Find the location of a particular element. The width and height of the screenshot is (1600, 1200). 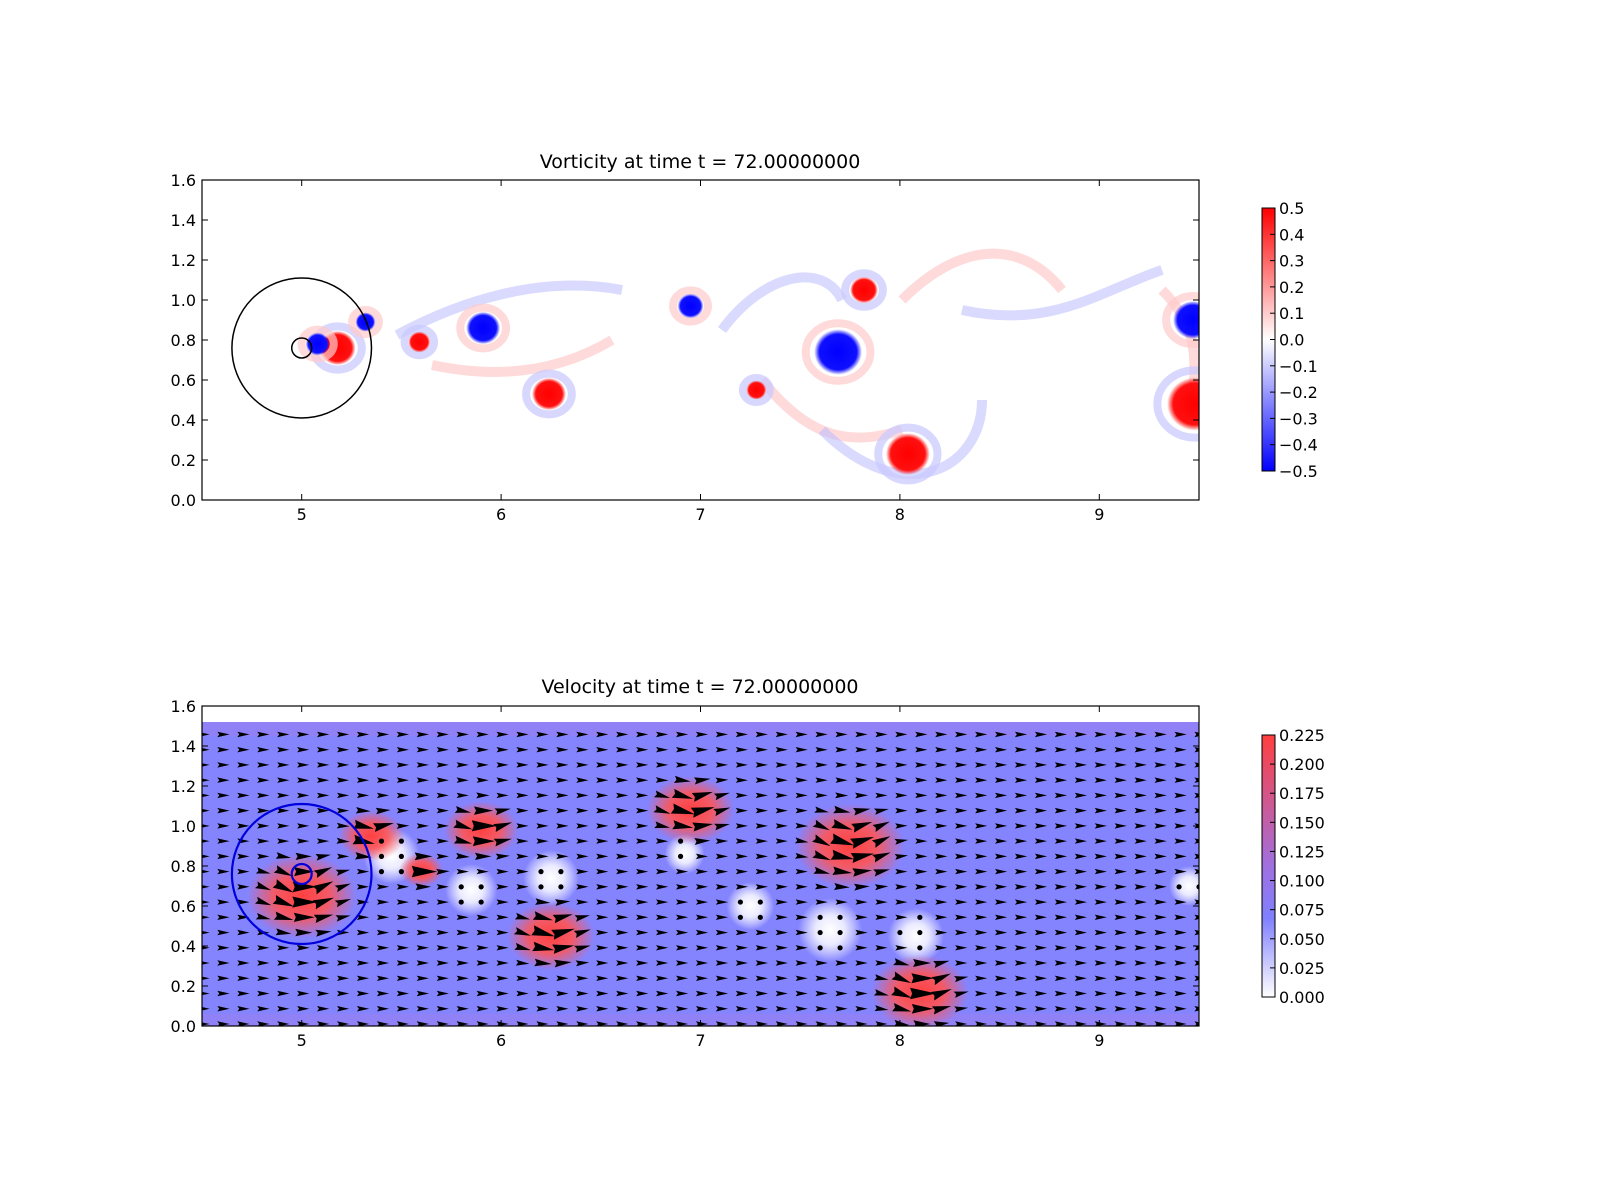

y-tick-label: 0.8 is located at coordinates (183, 340).